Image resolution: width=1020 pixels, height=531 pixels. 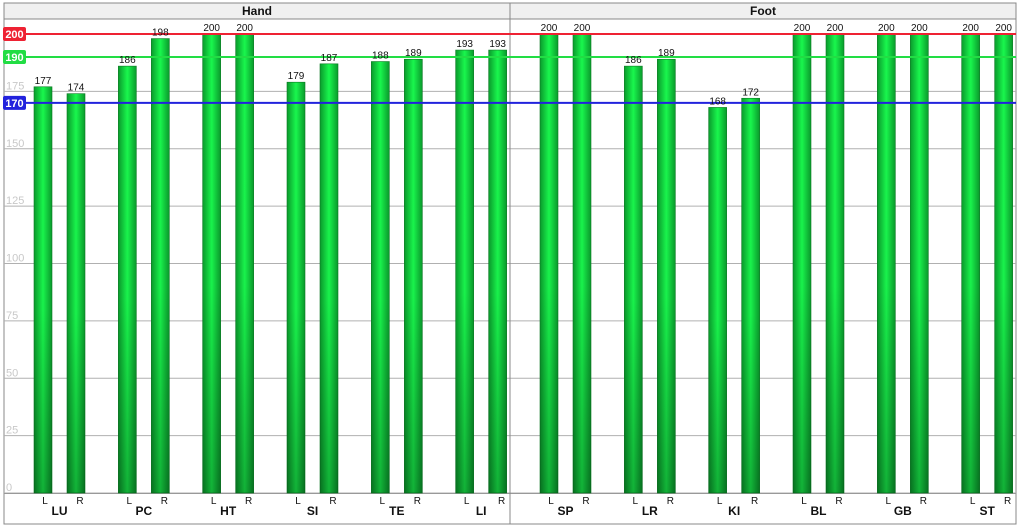 I want to click on meridian-label: HT, so click(x=228, y=511).